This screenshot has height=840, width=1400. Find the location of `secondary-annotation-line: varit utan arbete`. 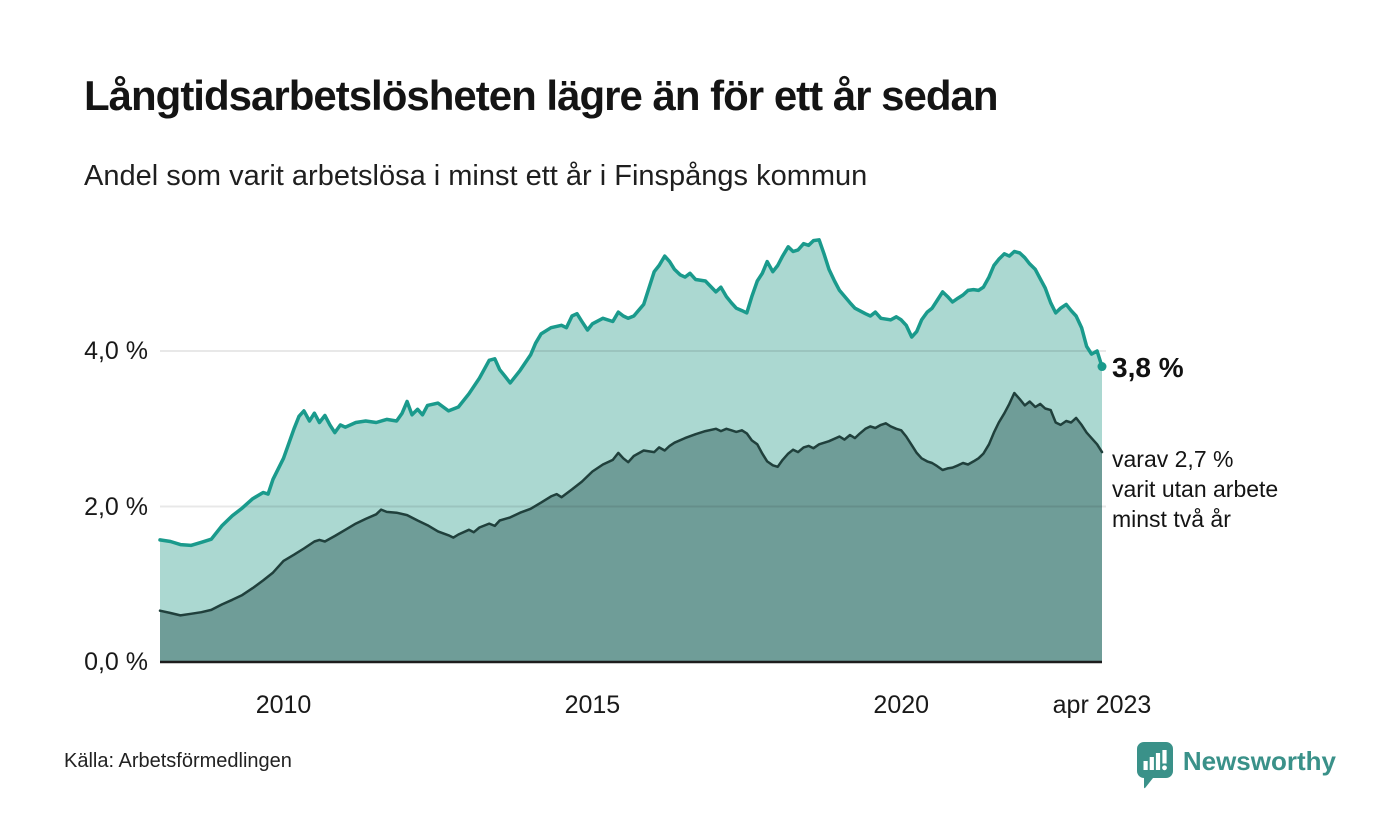

secondary-annotation-line: varit utan arbete is located at coordinates (1195, 489).